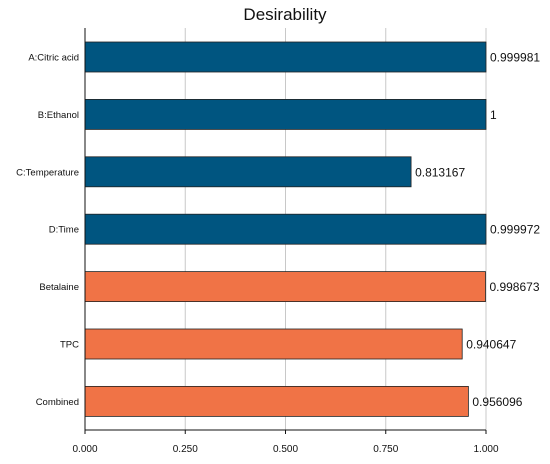 The width and height of the screenshot is (550, 464). I want to click on value-label: 0.998673, so click(514, 287).